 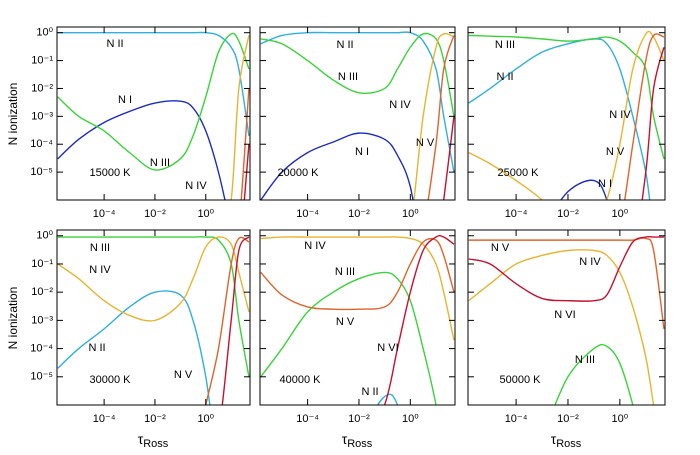 I want to click on panel-annotation: 50000 K, so click(x=521, y=380).